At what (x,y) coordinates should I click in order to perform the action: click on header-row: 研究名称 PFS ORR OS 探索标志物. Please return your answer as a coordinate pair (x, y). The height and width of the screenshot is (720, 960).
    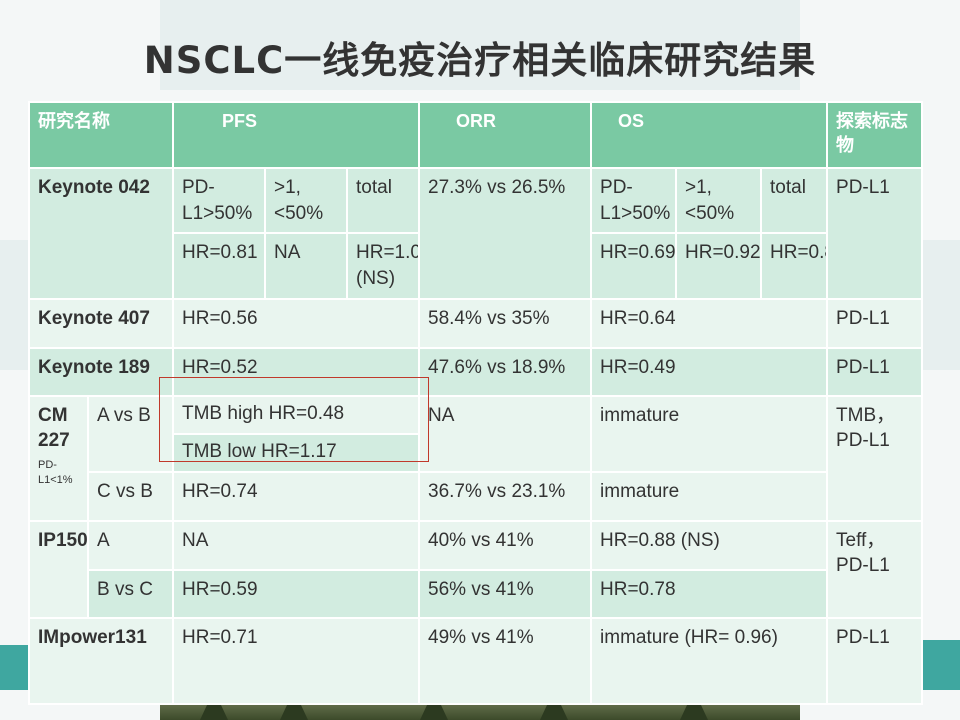
    Looking at the image, I should click on (476, 135).